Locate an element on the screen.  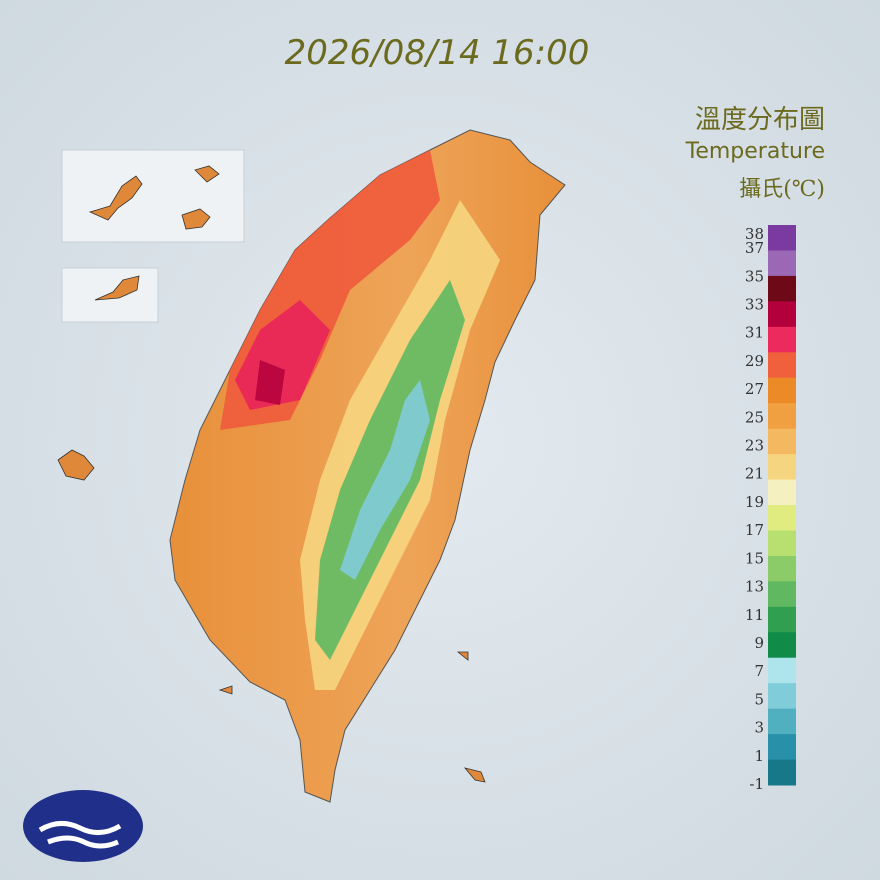
legend-tick-label: 31 is located at coordinates (754, 333).